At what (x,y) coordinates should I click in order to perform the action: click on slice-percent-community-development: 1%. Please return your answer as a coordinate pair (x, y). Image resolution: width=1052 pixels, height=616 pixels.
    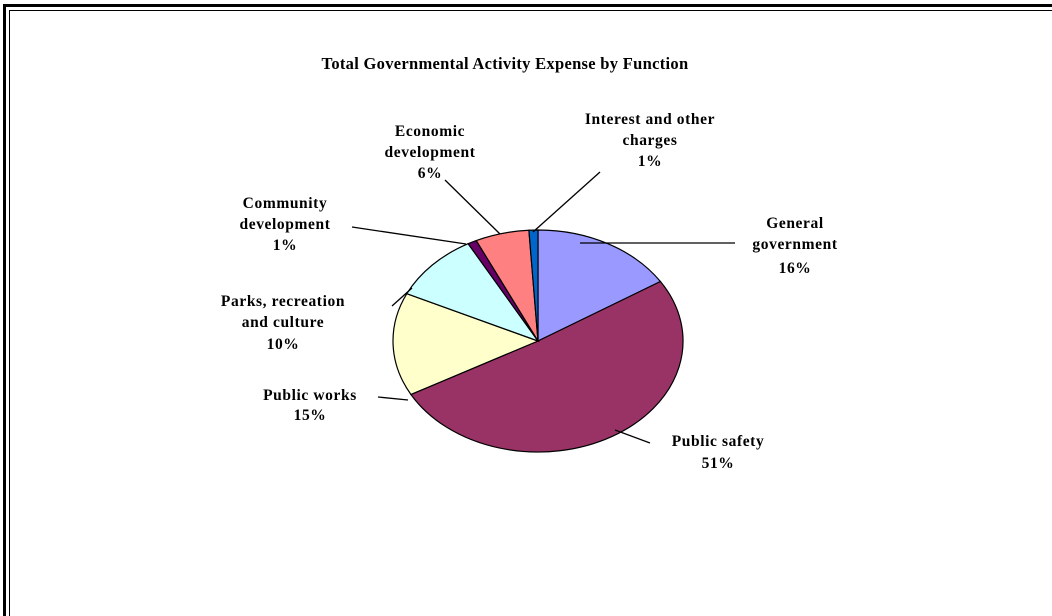
    Looking at the image, I should click on (285, 245).